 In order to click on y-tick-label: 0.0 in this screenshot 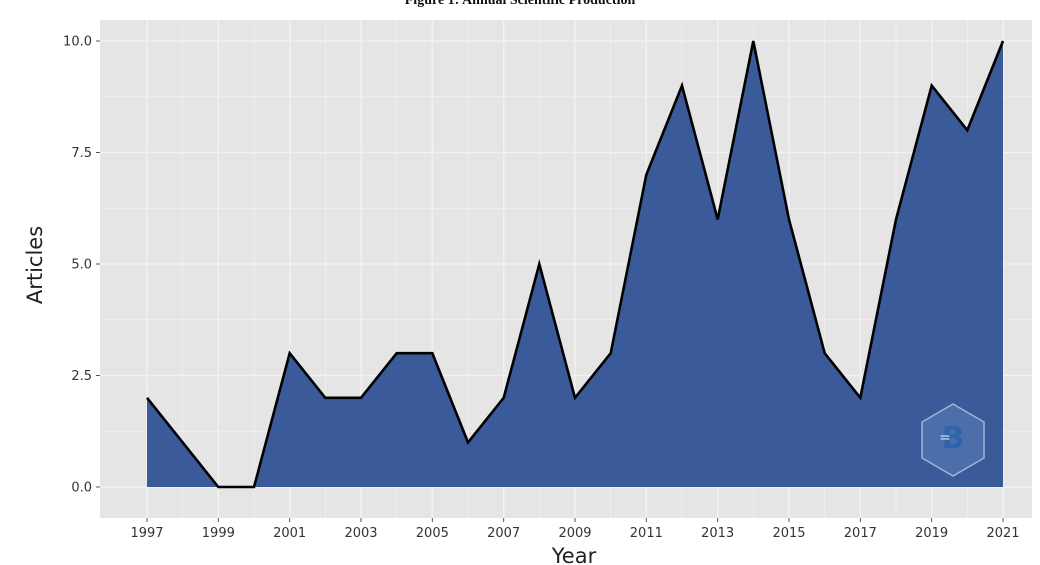, I will do `click(81, 488)`.